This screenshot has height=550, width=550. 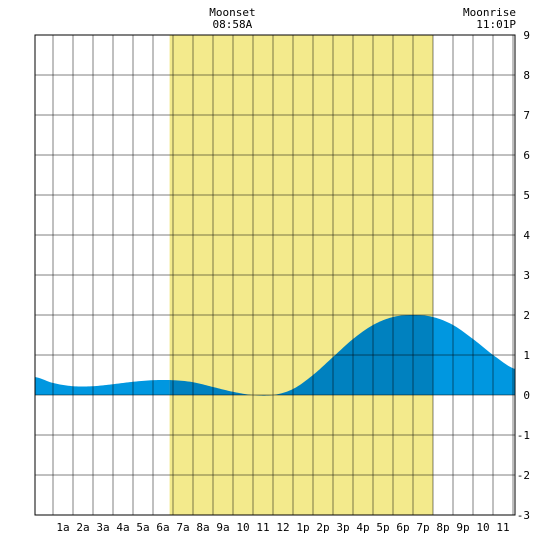 I want to click on y-tick-label: 8, so click(x=526, y=75).